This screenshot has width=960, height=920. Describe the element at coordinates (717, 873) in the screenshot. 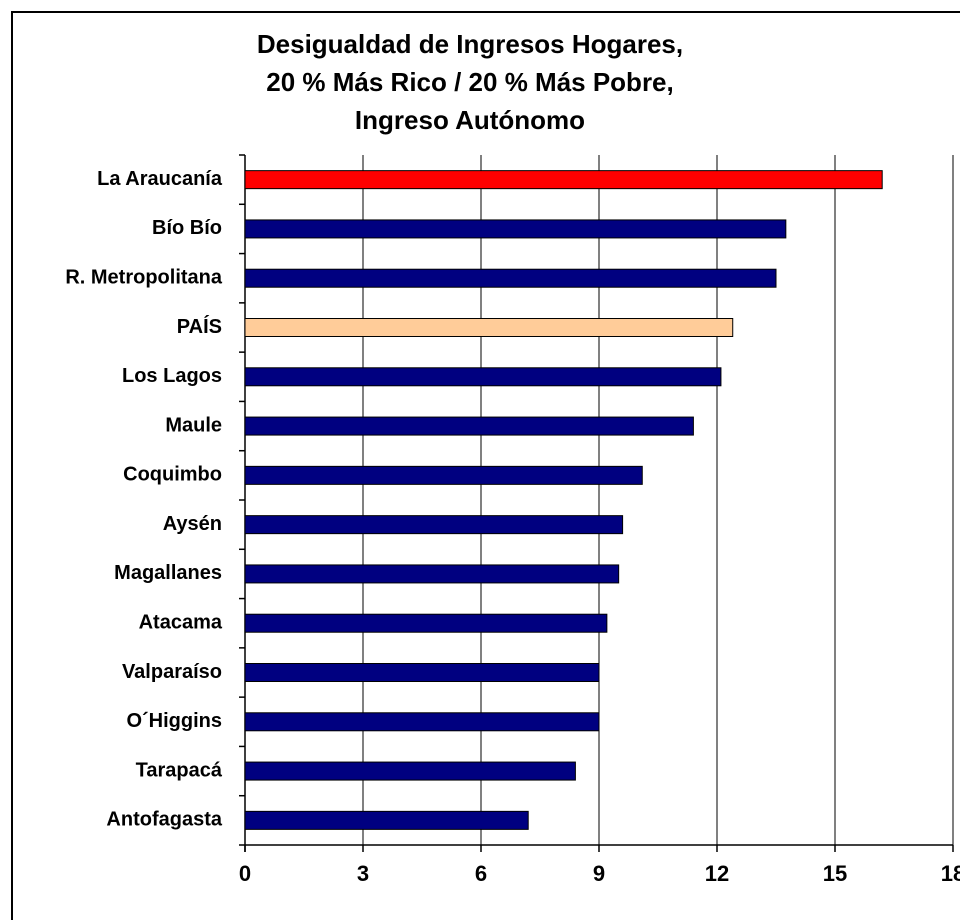

I see `x-tick-label: 12` at that location.